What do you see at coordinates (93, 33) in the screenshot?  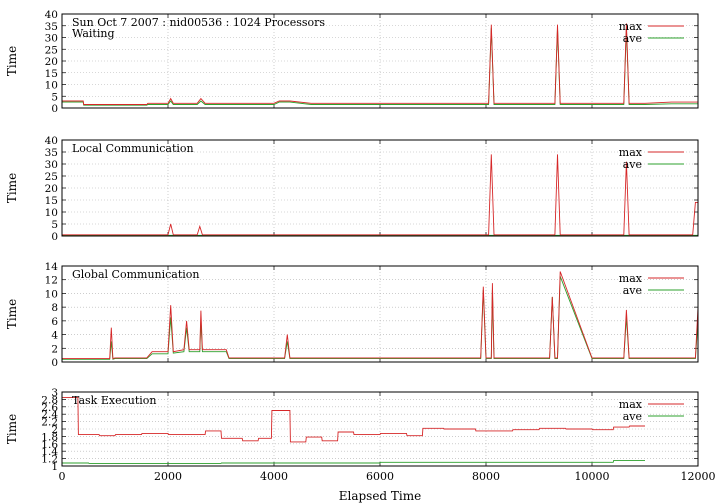 I see `panel-title: Waiting` at bounding box center [93, 33].